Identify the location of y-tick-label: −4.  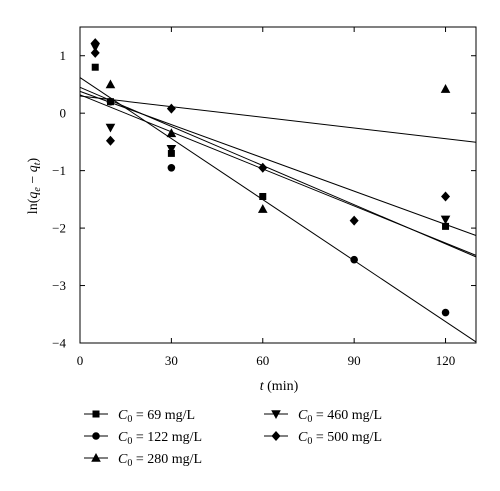
(59, 343).